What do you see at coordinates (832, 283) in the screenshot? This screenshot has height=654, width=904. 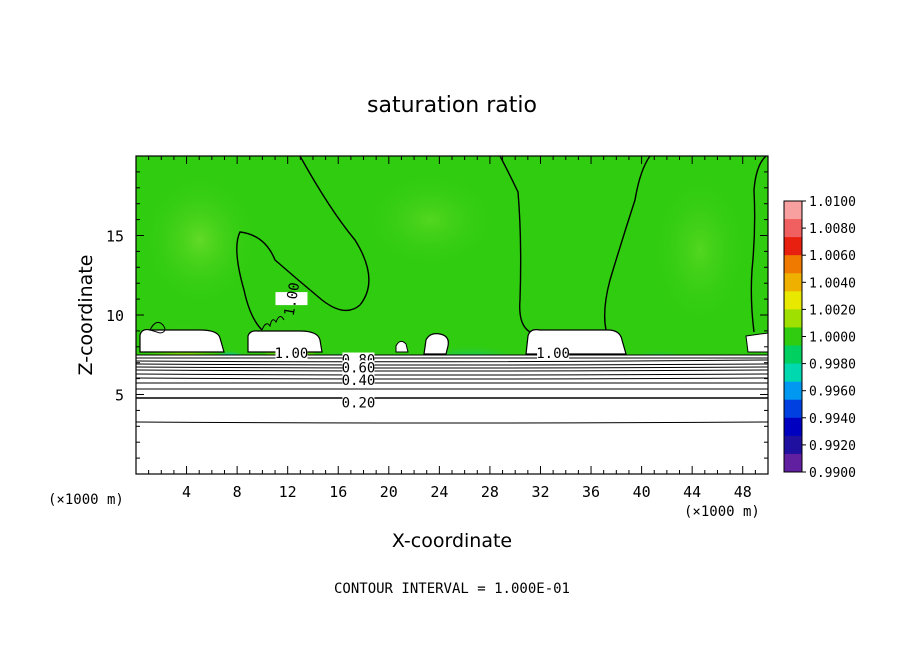 I see `colorbar-label: 1.0040` at bounding box center [832, 283].